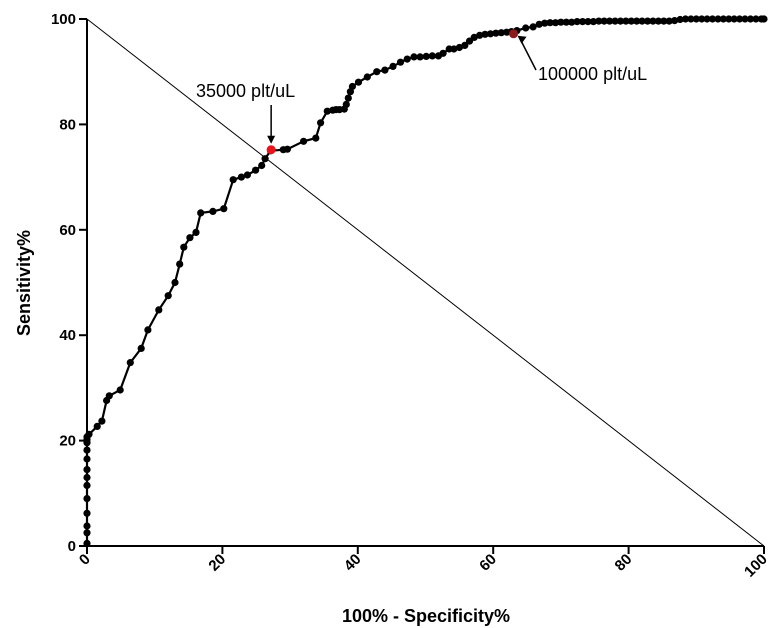 The width and height of the screenshot is (768, 628). I want to click on y-tick-label: 20, so click(67, 441).